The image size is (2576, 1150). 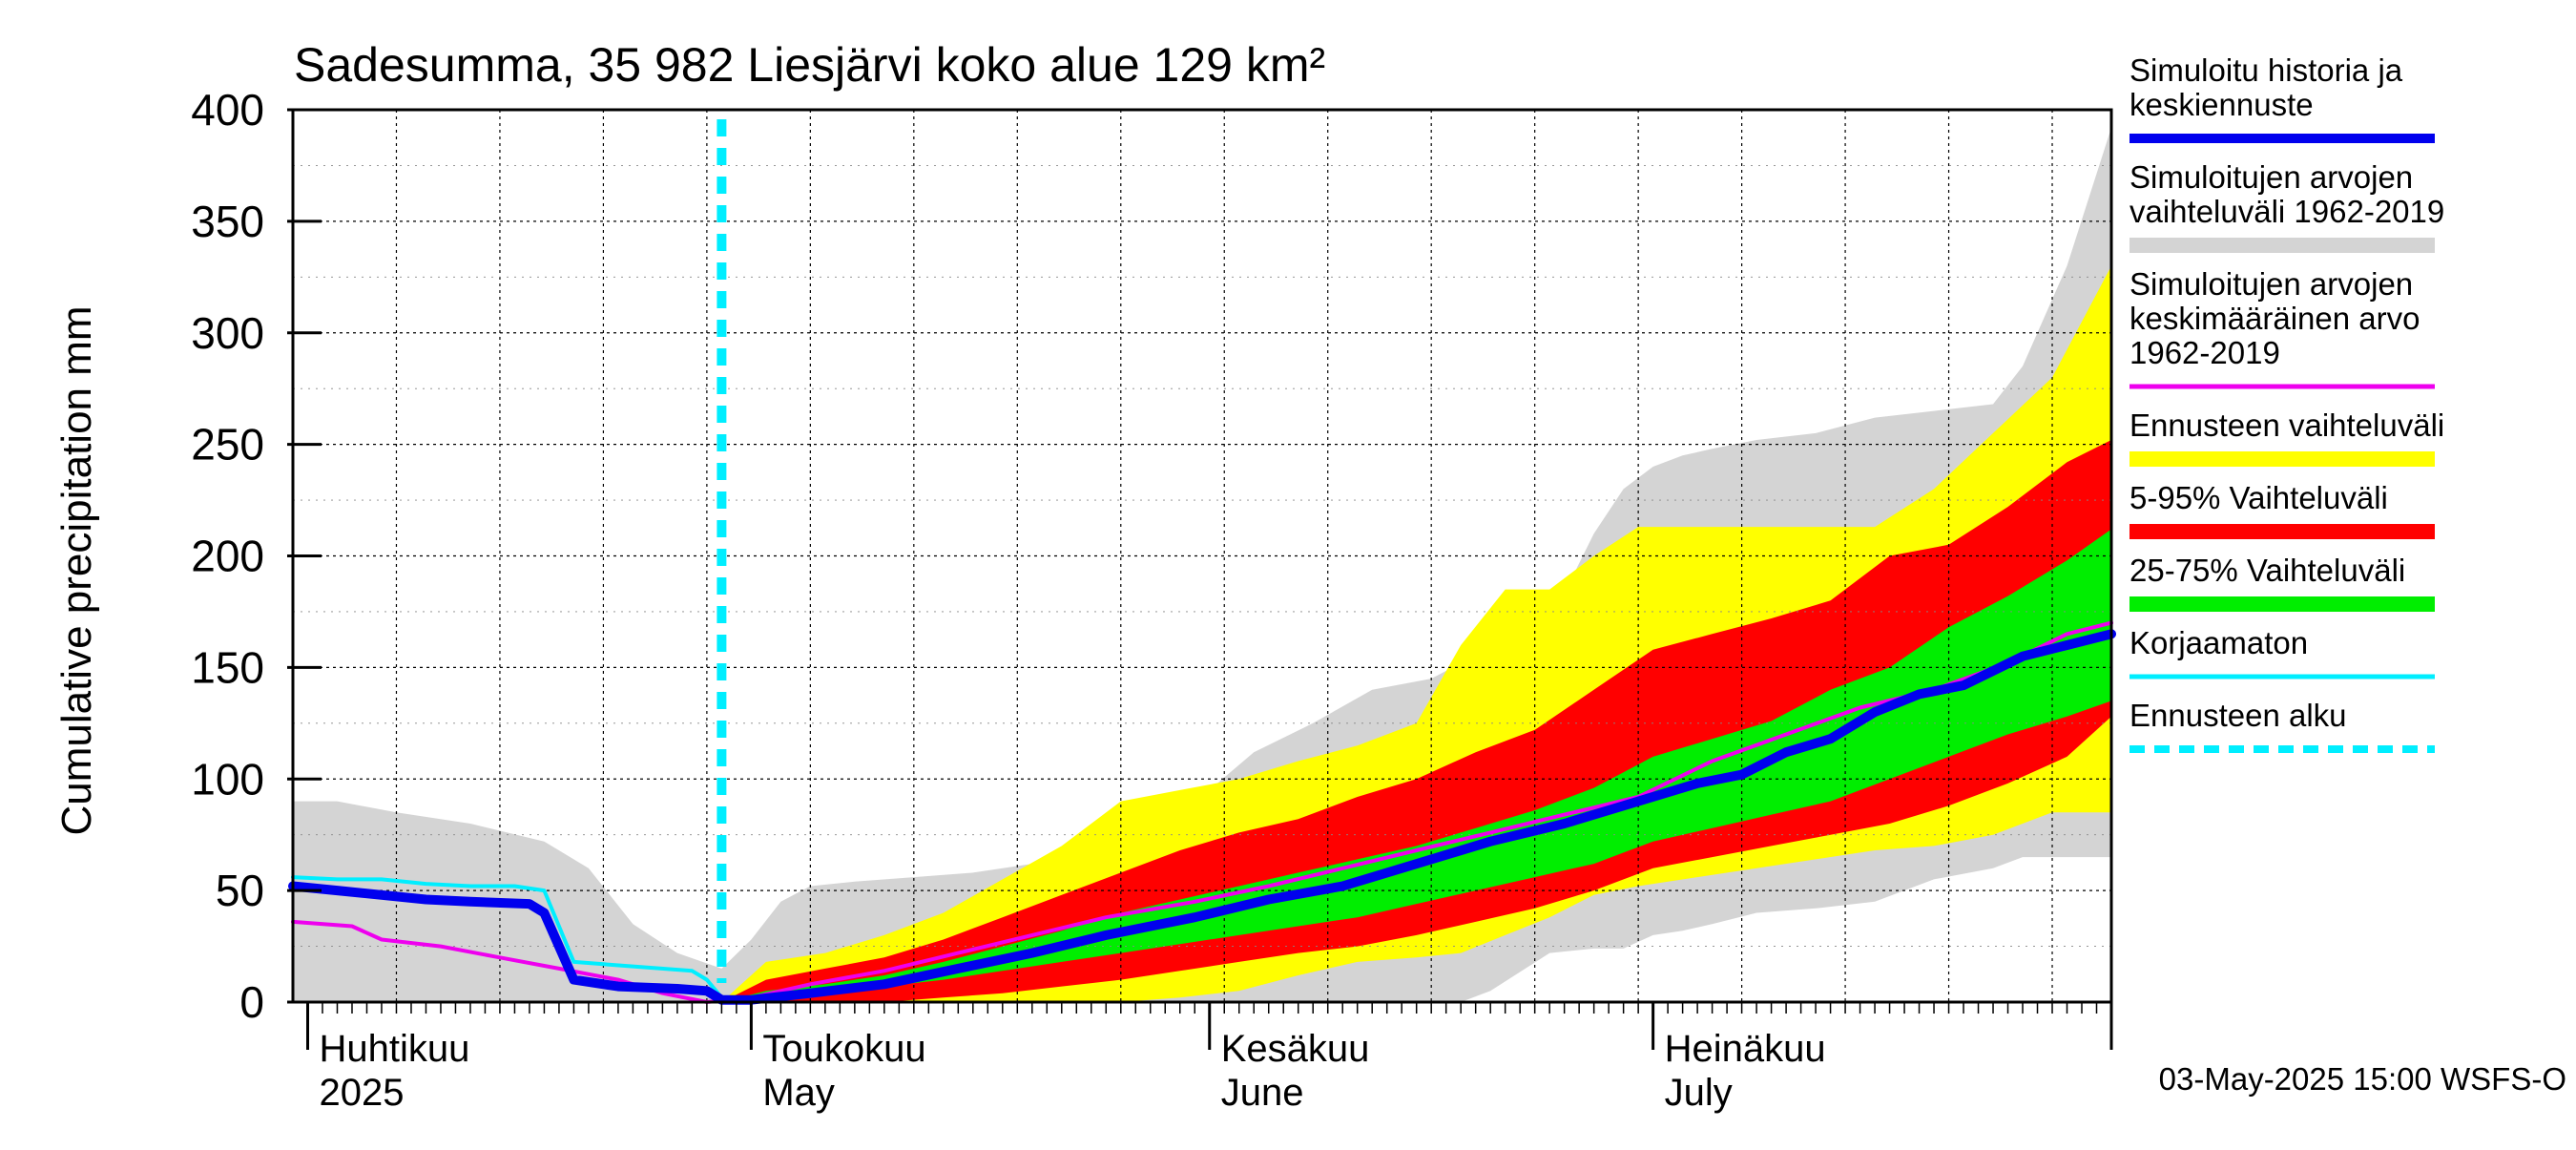 I want to click on y-tick-label: 100, so click(x=227, y=779).